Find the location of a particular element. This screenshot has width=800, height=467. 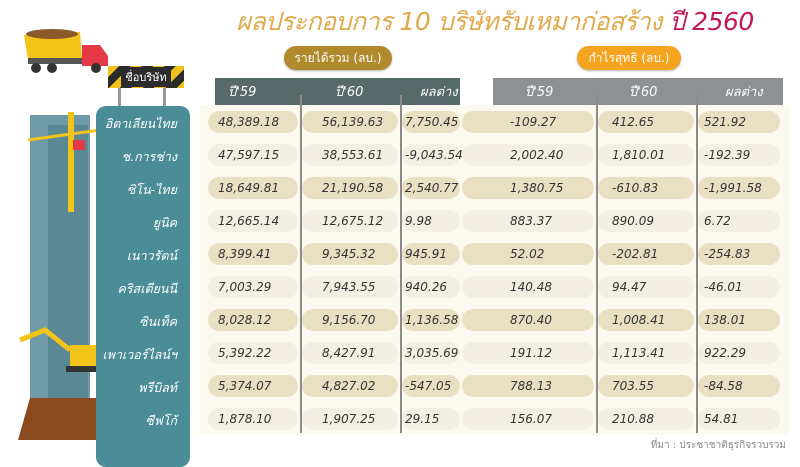

cell-profit-diff: 521.92 is located at coordinates (725, 122).